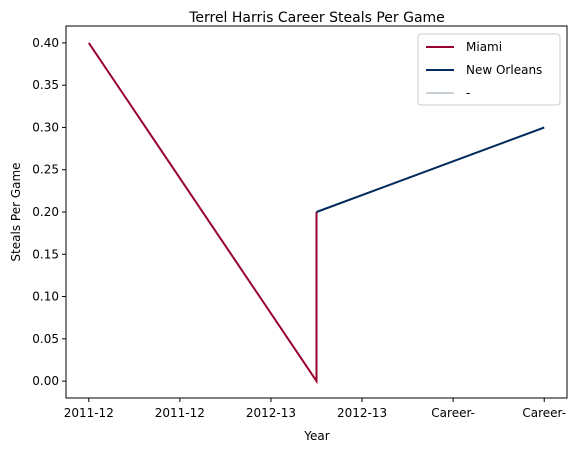 This screenshot has width=579, height=457. What do you see at coordinates (45, 381) in the screenshot?
I see `y-tick-label: 0.00` at bounding box center [45, 381].